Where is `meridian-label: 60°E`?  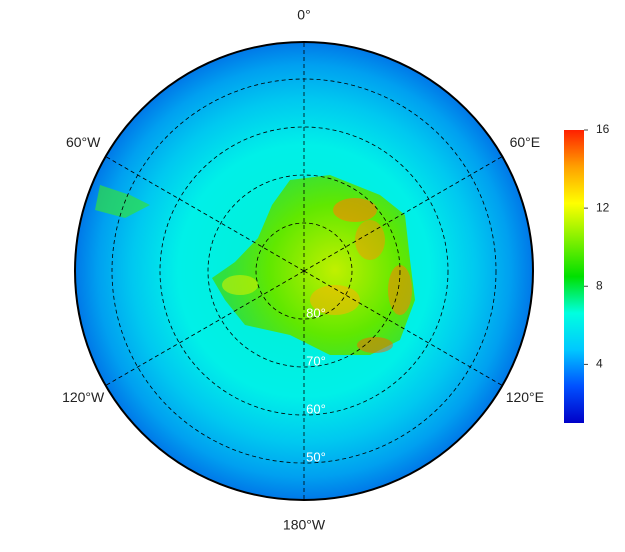
meridian-label: 60°E is located at coordinates (525, 142).